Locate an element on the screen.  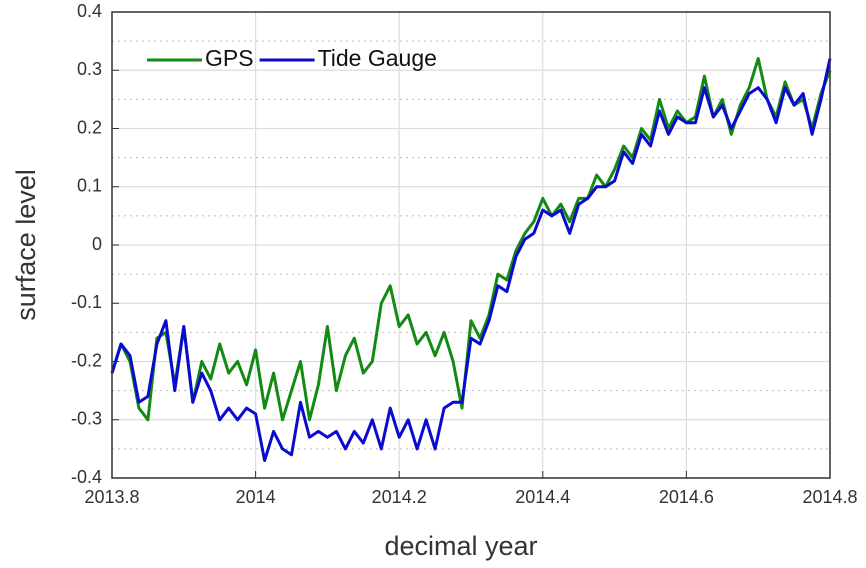
y-tick-label: -0.3 is located at coordinates (86, 419).